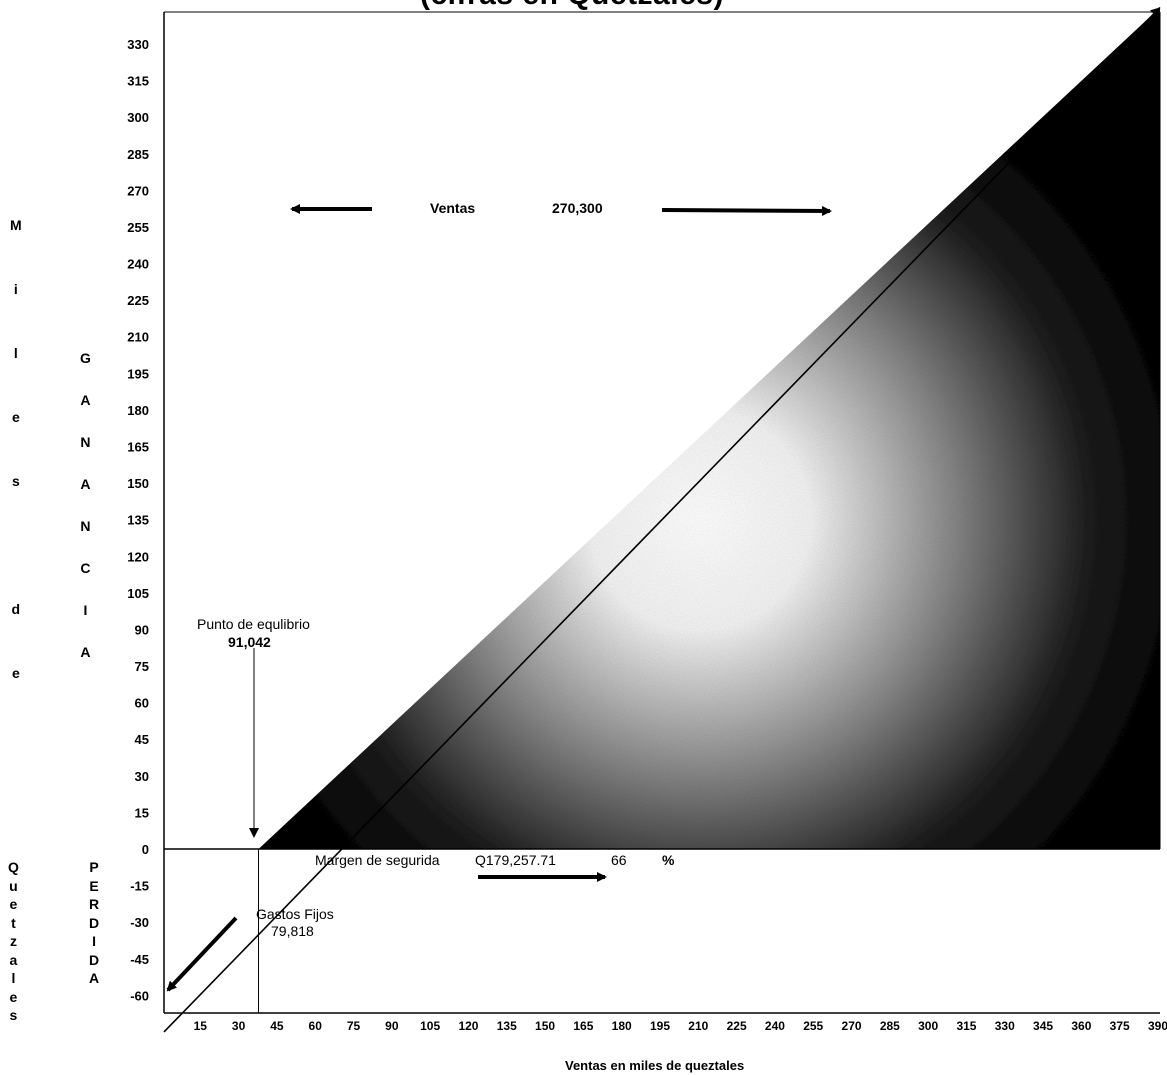 The image size is (1167, 1075). What do you see at coordinates (668, 860) in the screenshot?
I see `margin-percent-symbol: %` at bounding box center [668, 860].